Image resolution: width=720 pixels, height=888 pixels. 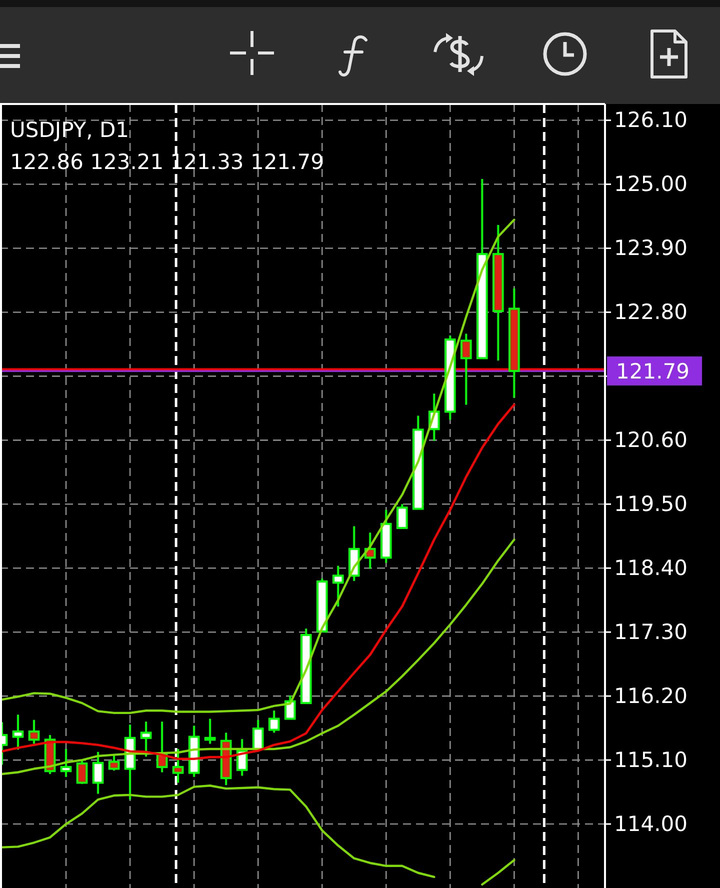 What do you see at coordinates (167, 162) in the screenshot?
I see `text: 122.86 123.21 121.33 121.79` at bounding box center [167, 162].